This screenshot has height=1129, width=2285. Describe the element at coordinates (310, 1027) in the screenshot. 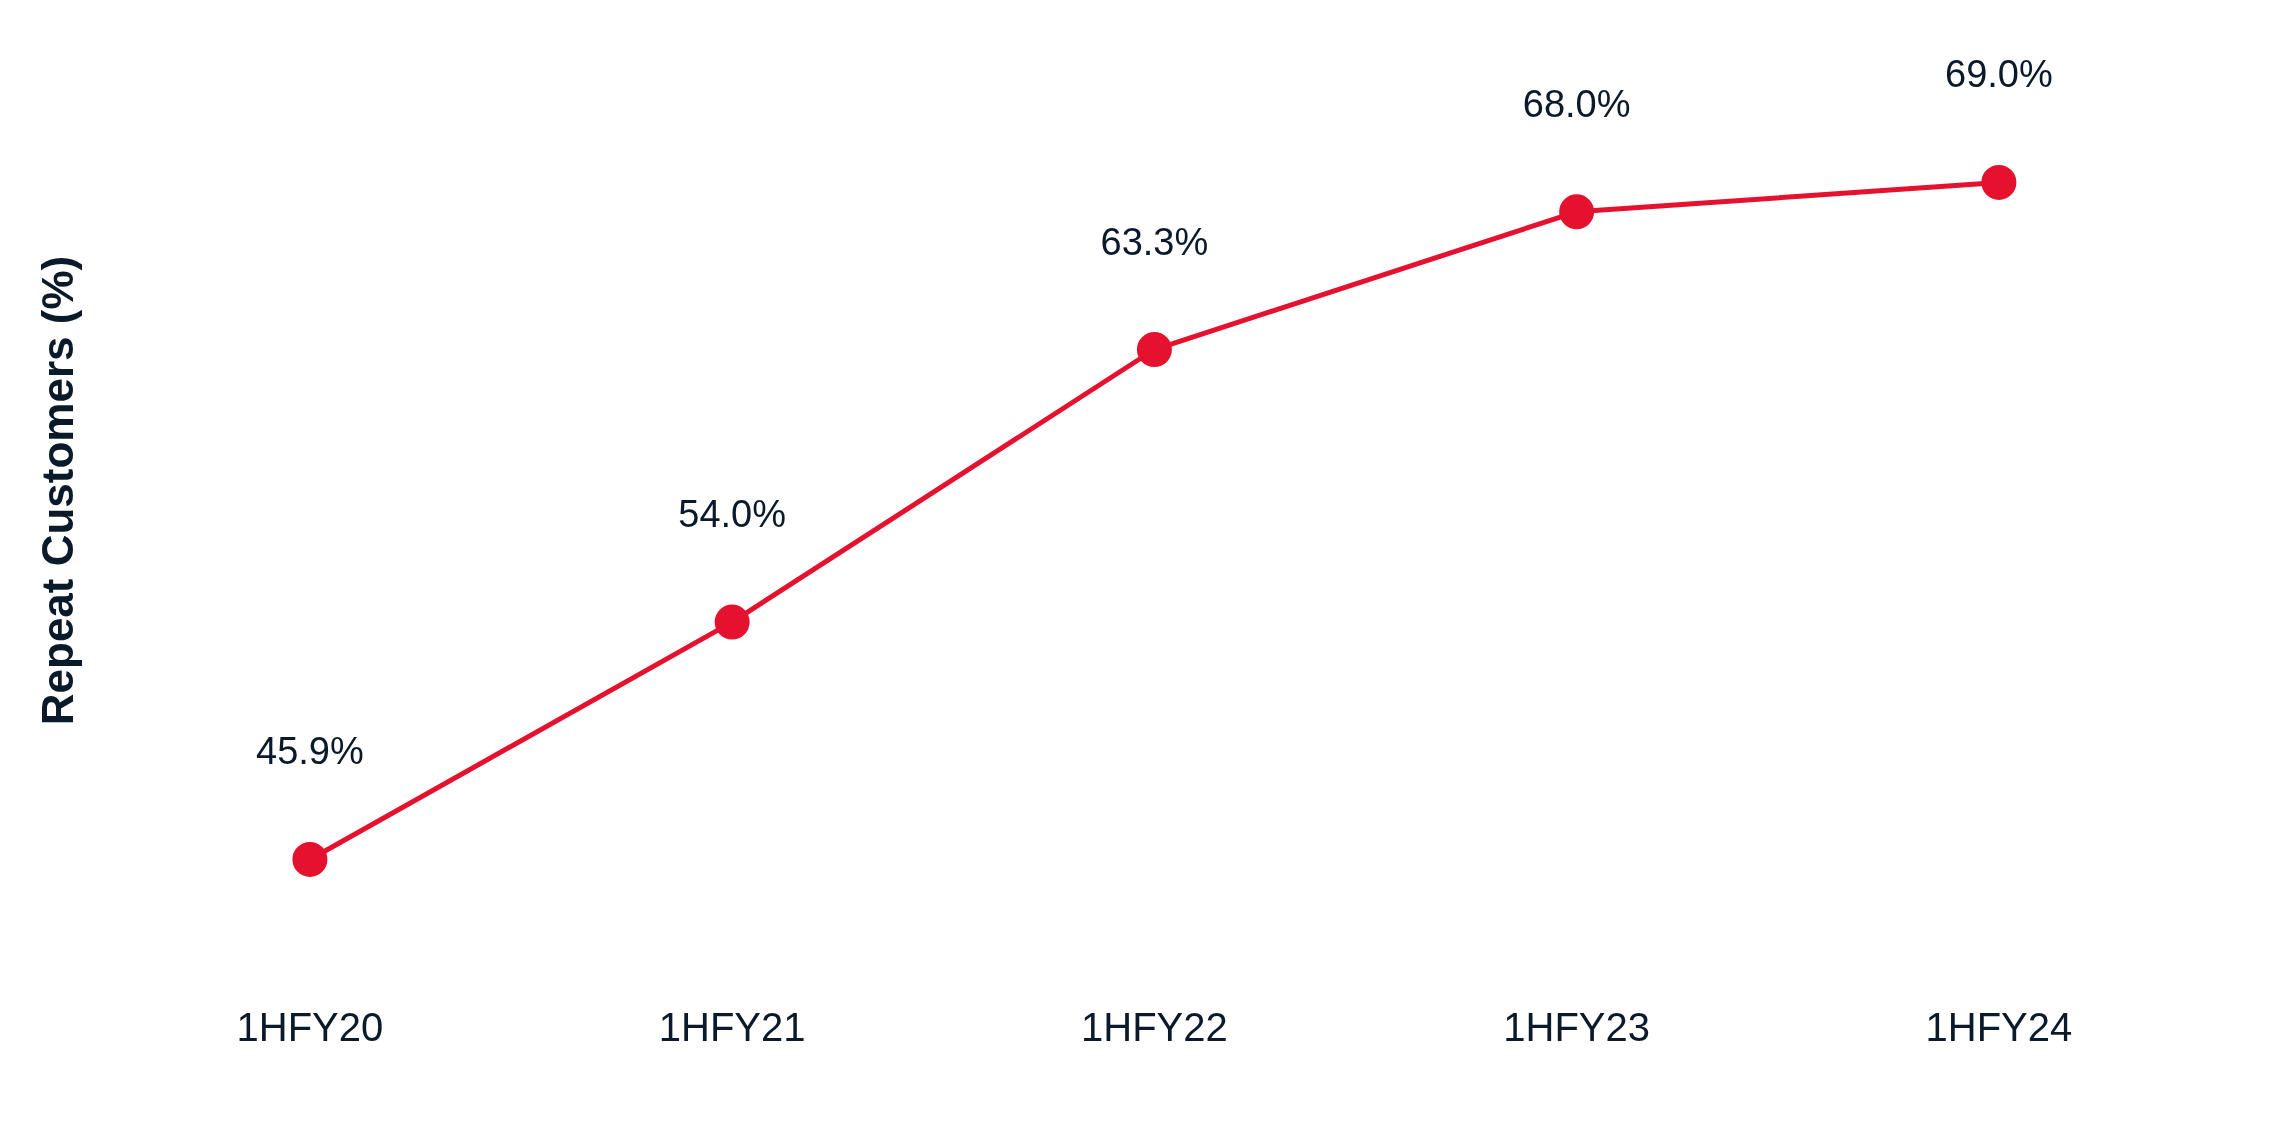

I see `x-tick-label: 1HFY20` at that location.